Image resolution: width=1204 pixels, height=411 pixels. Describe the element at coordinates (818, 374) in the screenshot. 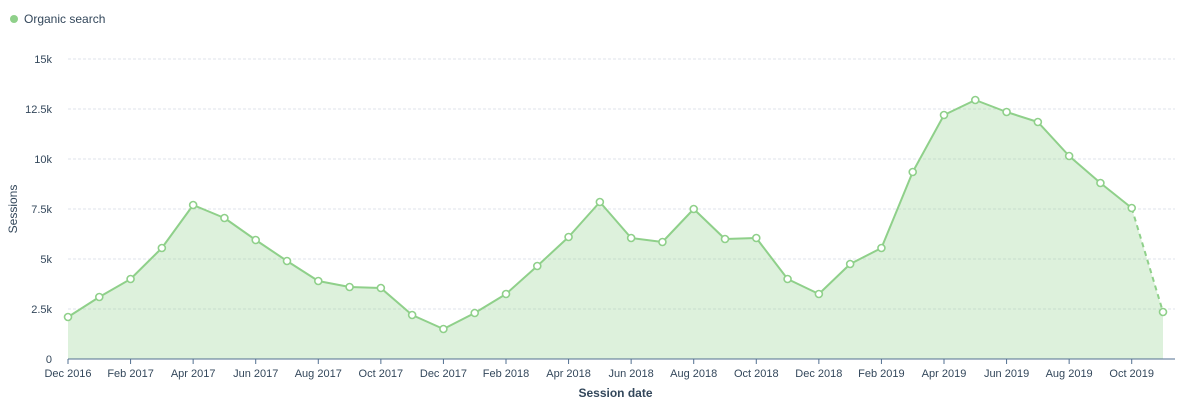

I see `x-tick-label: Dec 2018` at that location.